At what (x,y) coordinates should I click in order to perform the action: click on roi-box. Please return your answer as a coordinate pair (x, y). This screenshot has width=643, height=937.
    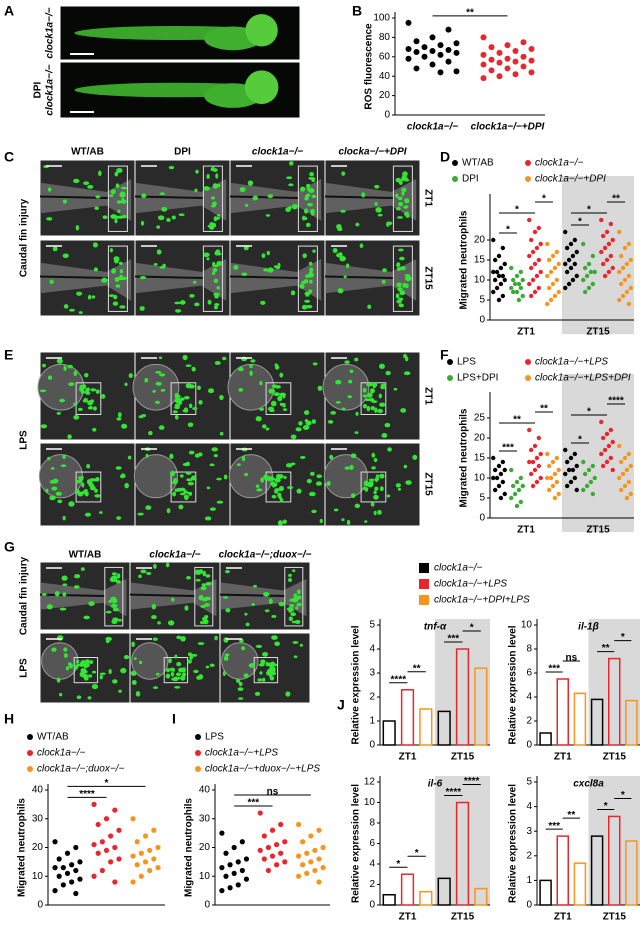
    Looking at the image, I should click on (86, 670).